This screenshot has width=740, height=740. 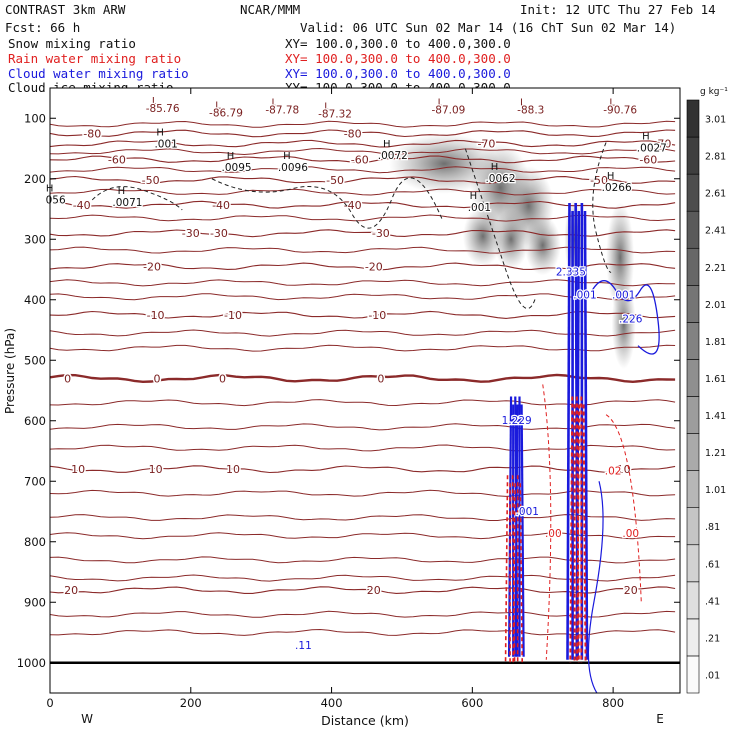 I want to click on colorbar-label-10: 2.01, so click(x=715, y=305).